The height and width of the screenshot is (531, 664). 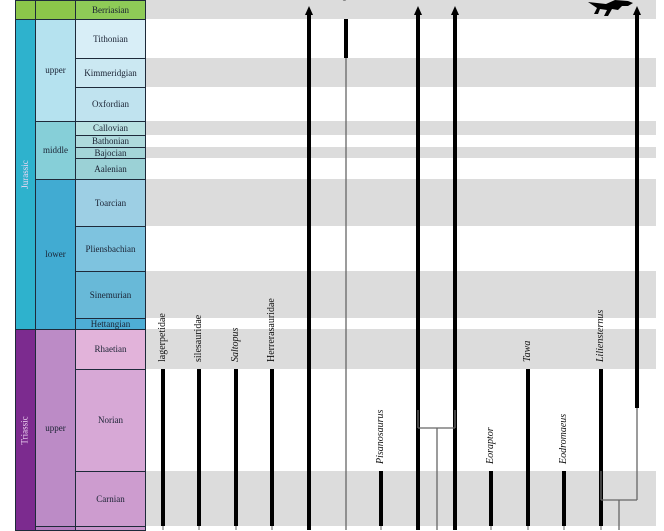 I want to click on stage-label: Norian, so click(x=110, y=420).